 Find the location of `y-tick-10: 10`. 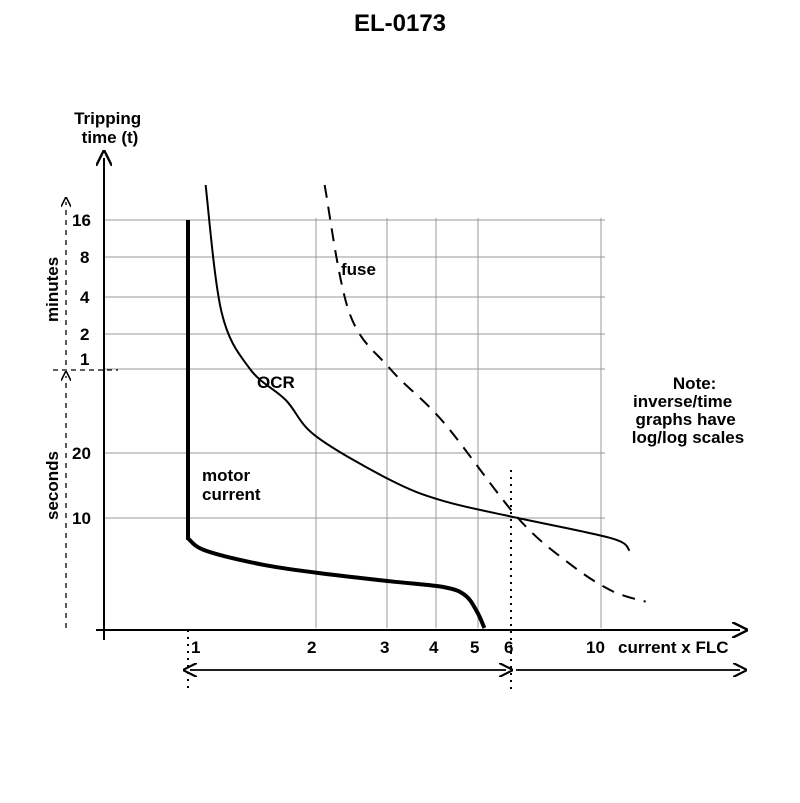

y-tick-10: 10 is located at coordinates (81, 518).